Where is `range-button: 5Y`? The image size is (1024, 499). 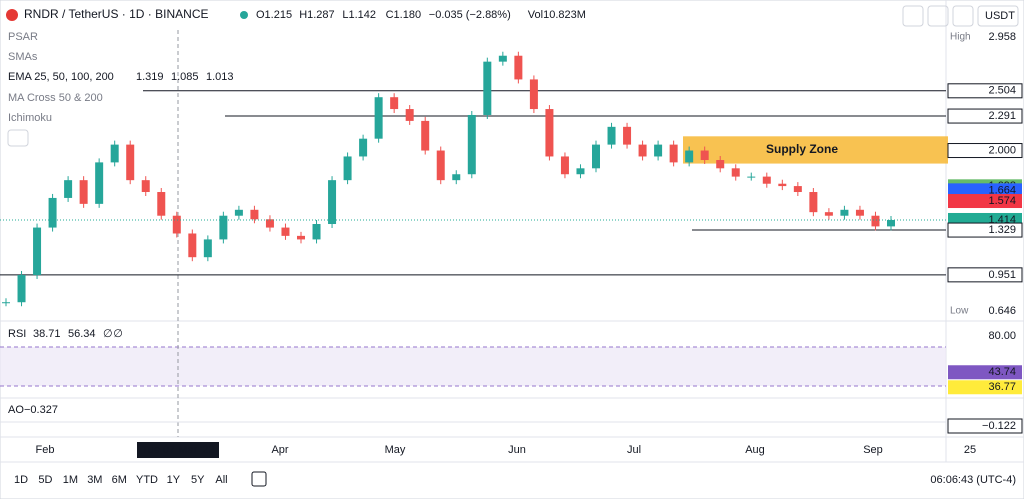 range-button: 5Y is located at coordinates (198, 480).